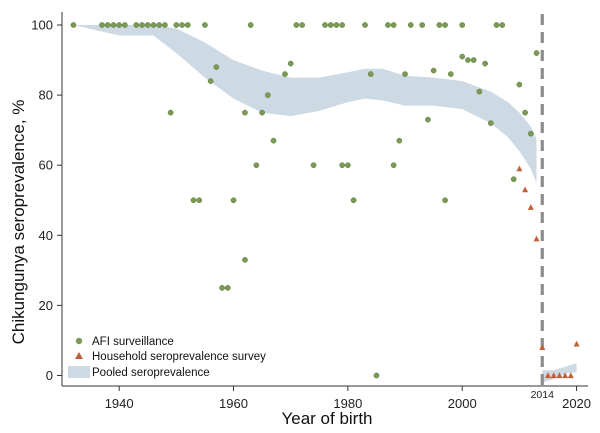  I want to click on x-tick-label: 1980, so click(347, 403).